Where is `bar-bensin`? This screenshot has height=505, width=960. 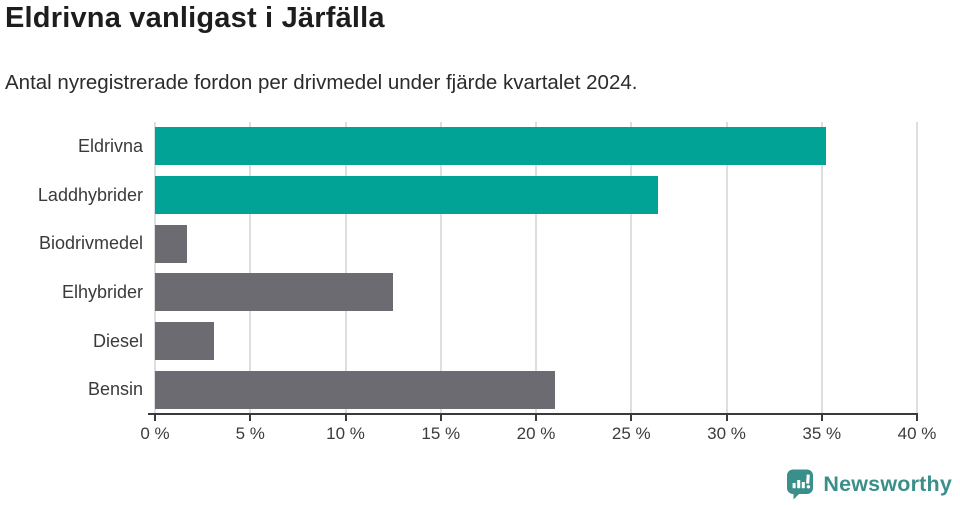 bar-bensin is located at coordinates (355, 389).